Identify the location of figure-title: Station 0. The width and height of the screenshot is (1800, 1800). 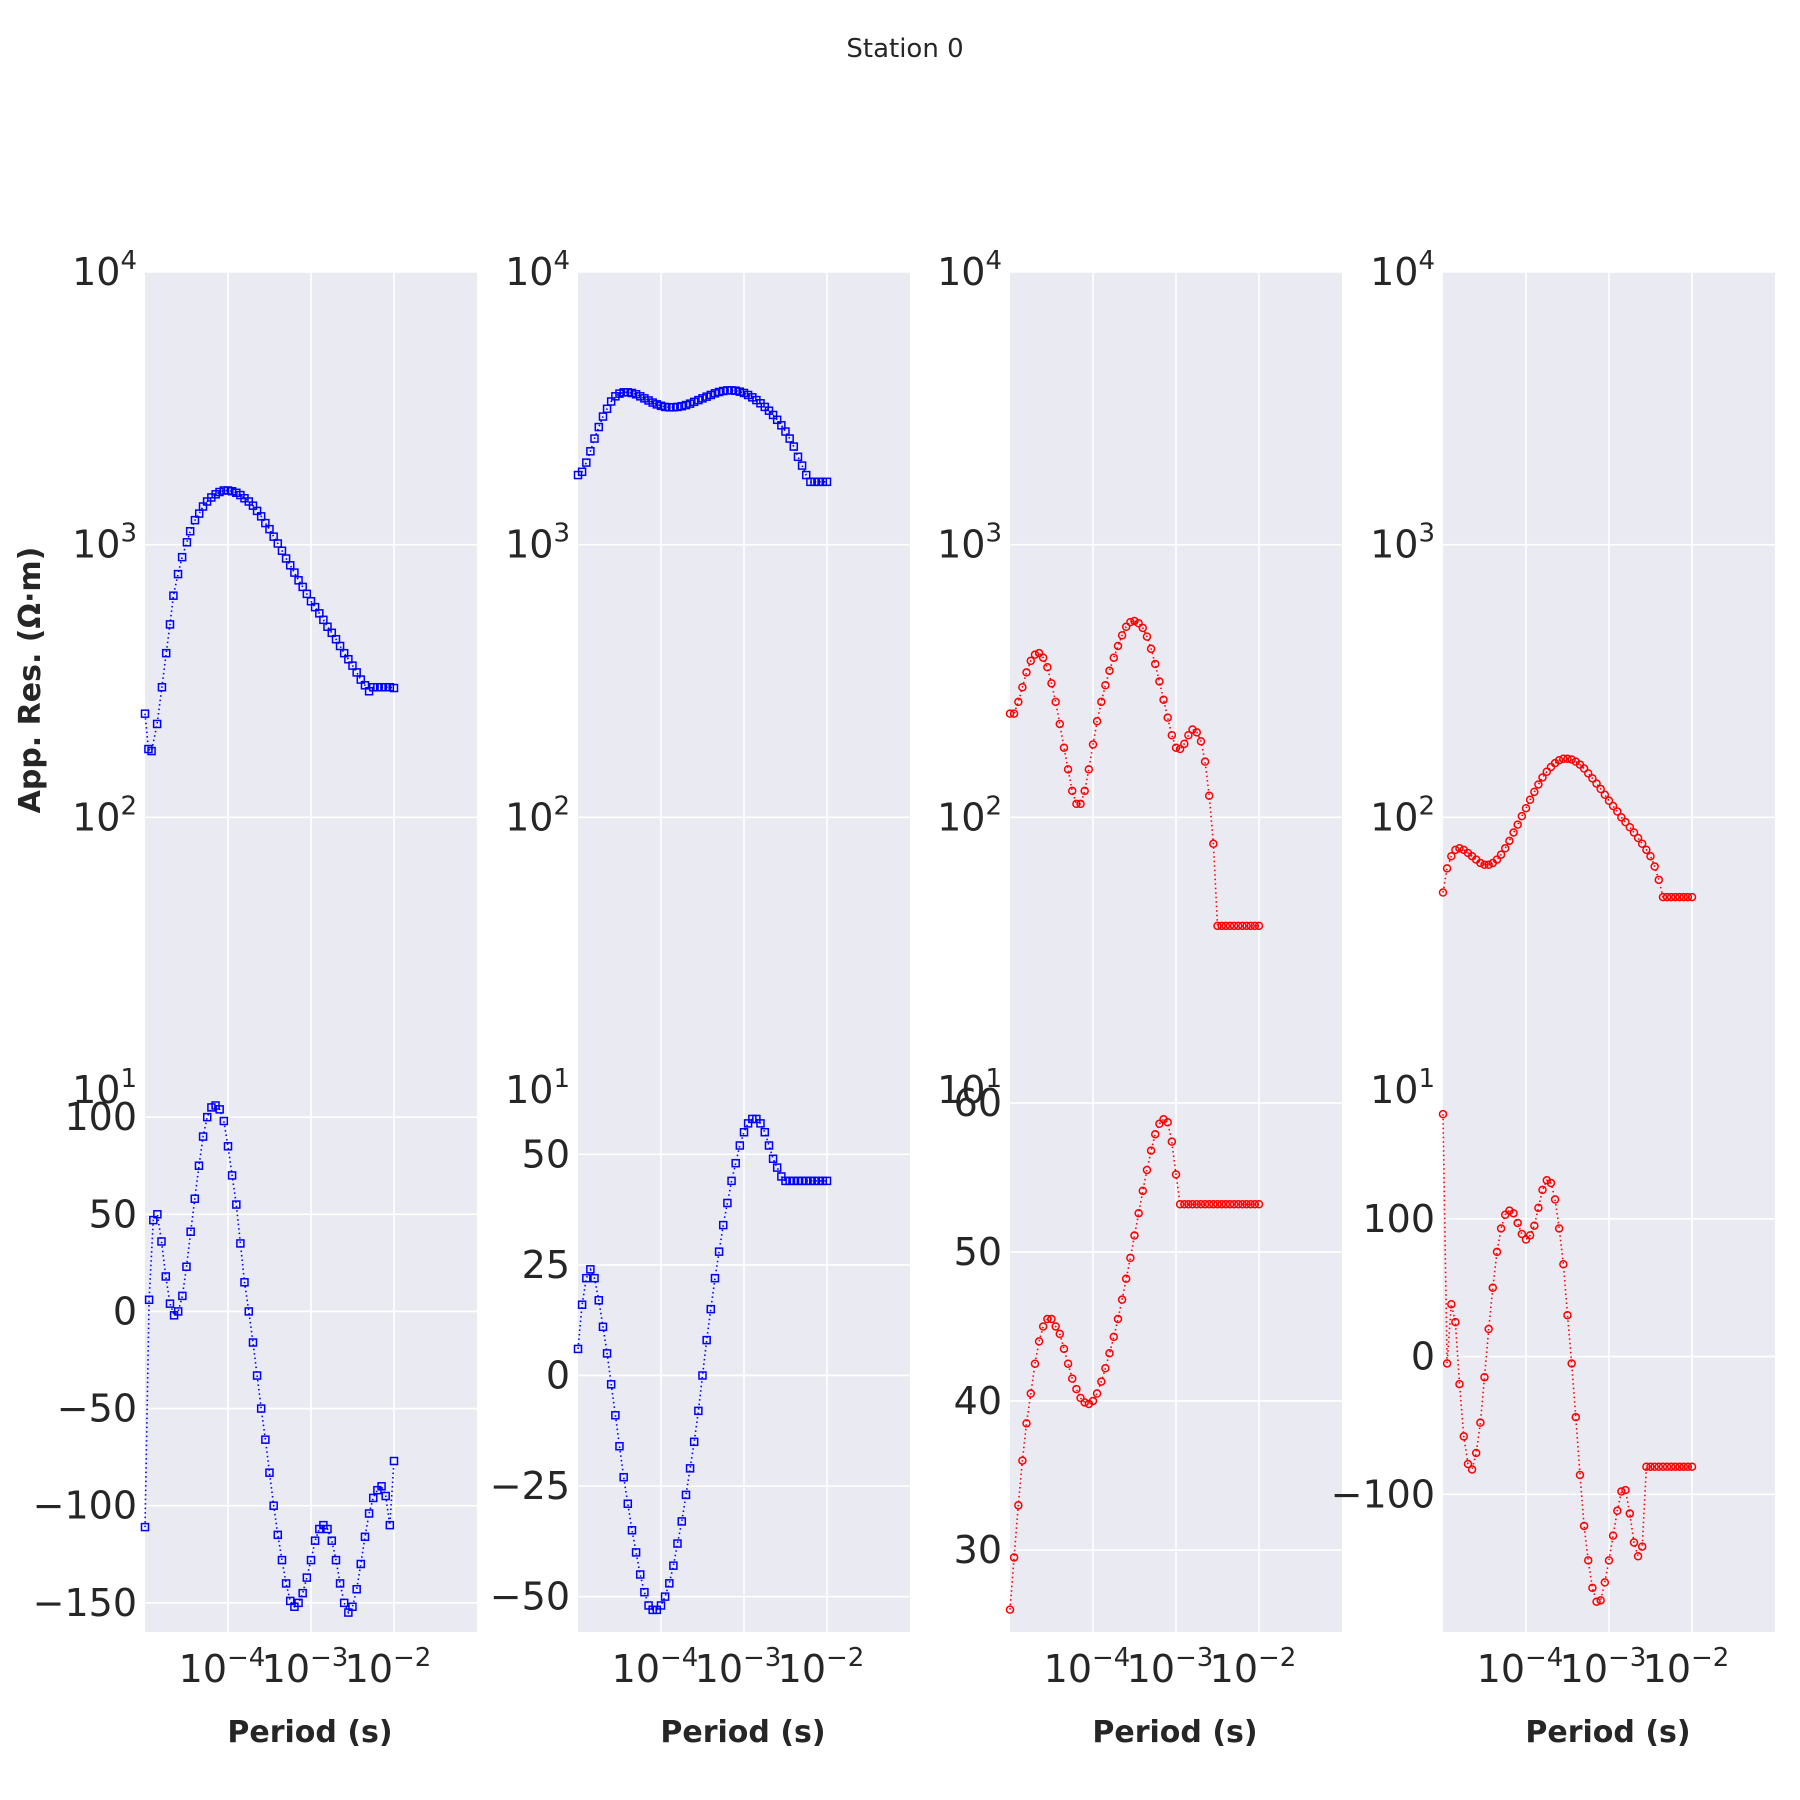
(904, 49).